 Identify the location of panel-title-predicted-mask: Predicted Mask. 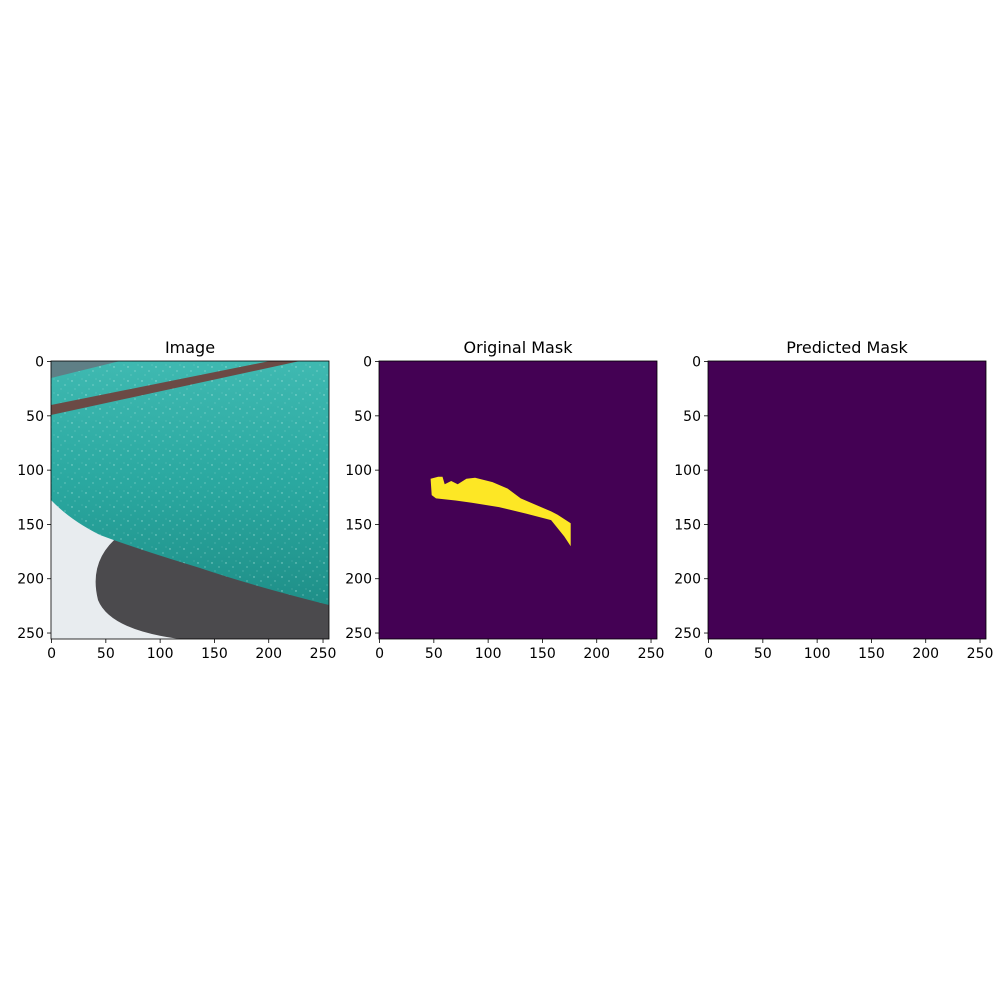
(847, 347).